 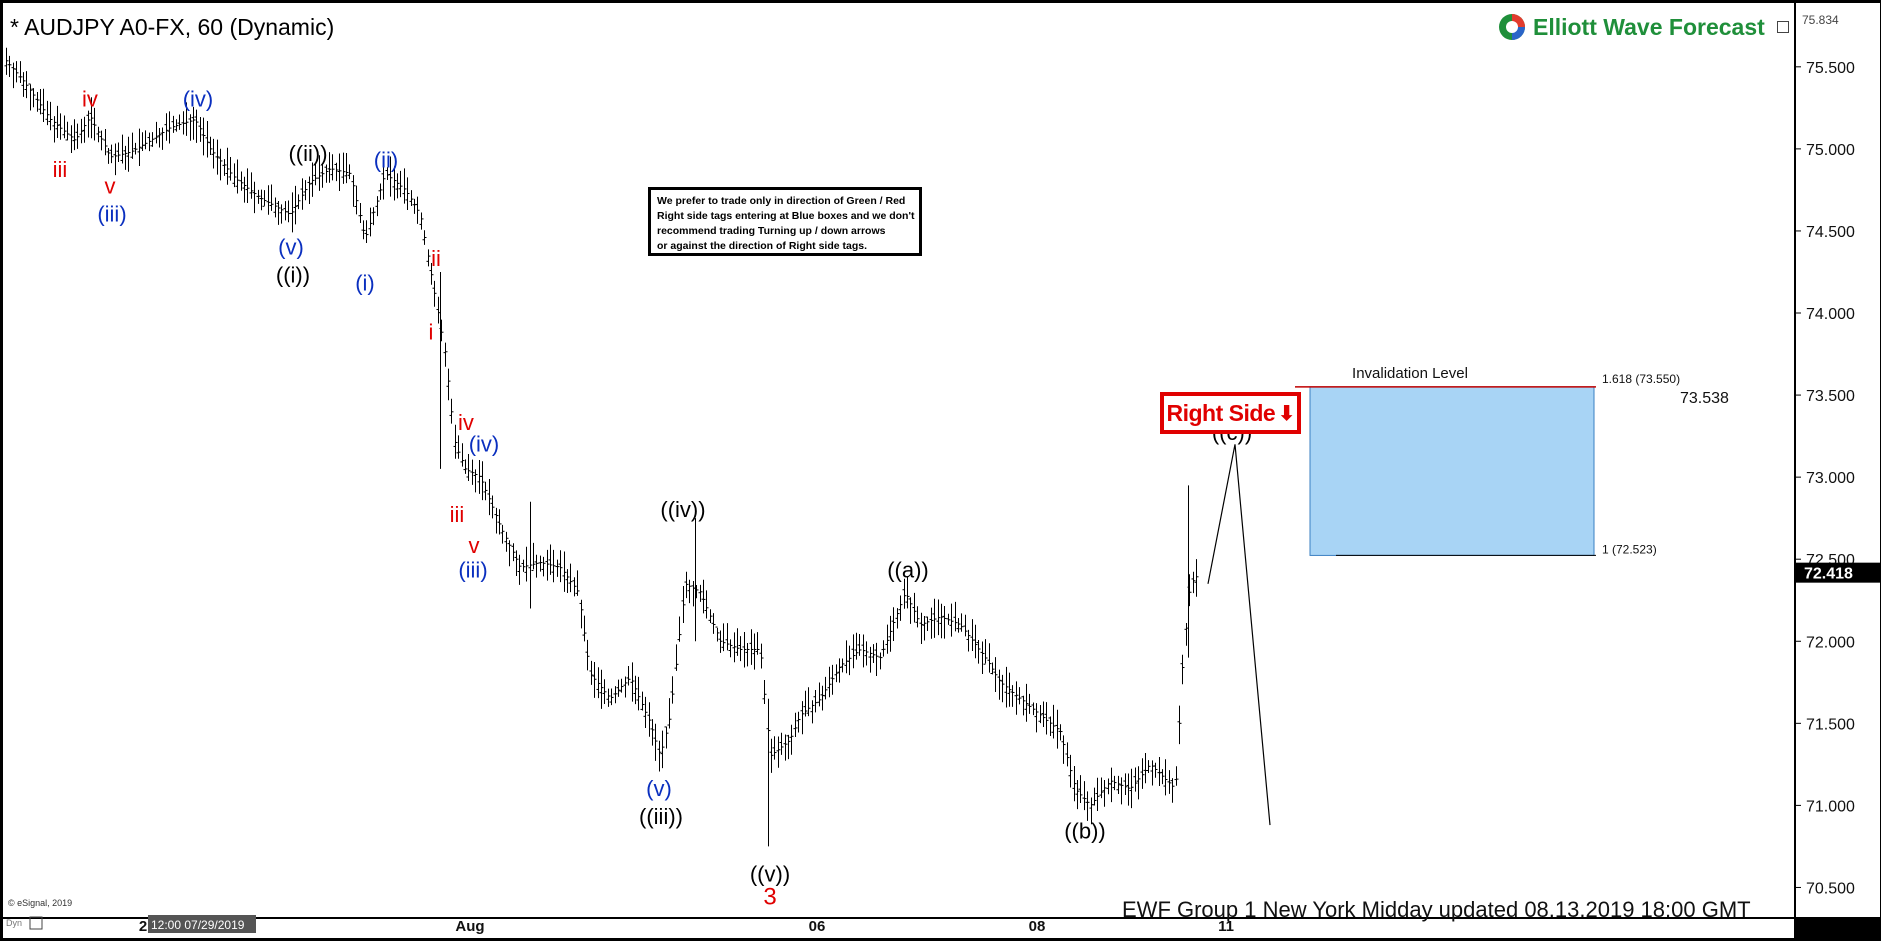 I want to click on time-axis-labels: 2 Aug 06 08 11, so click(x=686, y=926).